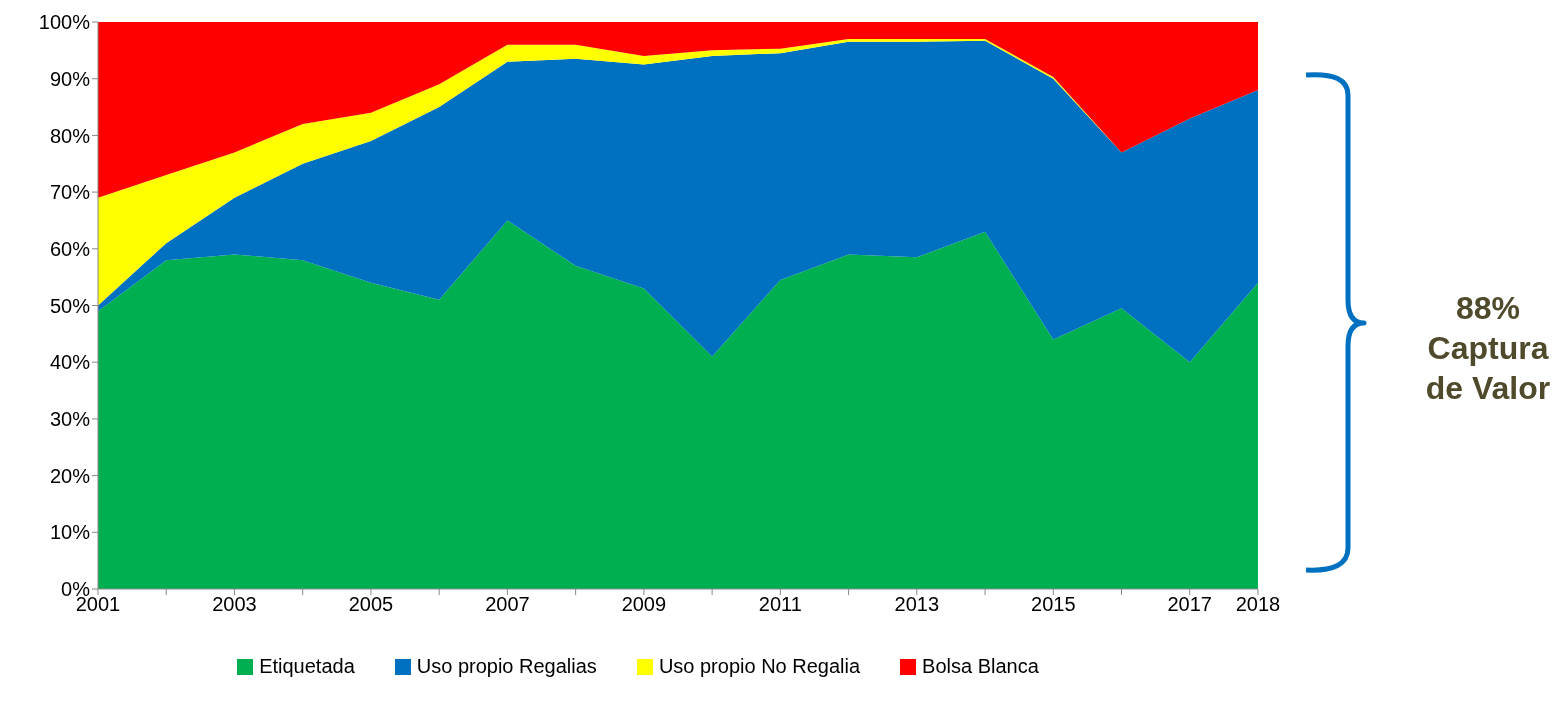  What do you see at coordinates (1053, 604) in the screenshot?
I see `x-tick-label: 2015` at bounding box center [1053, 604].